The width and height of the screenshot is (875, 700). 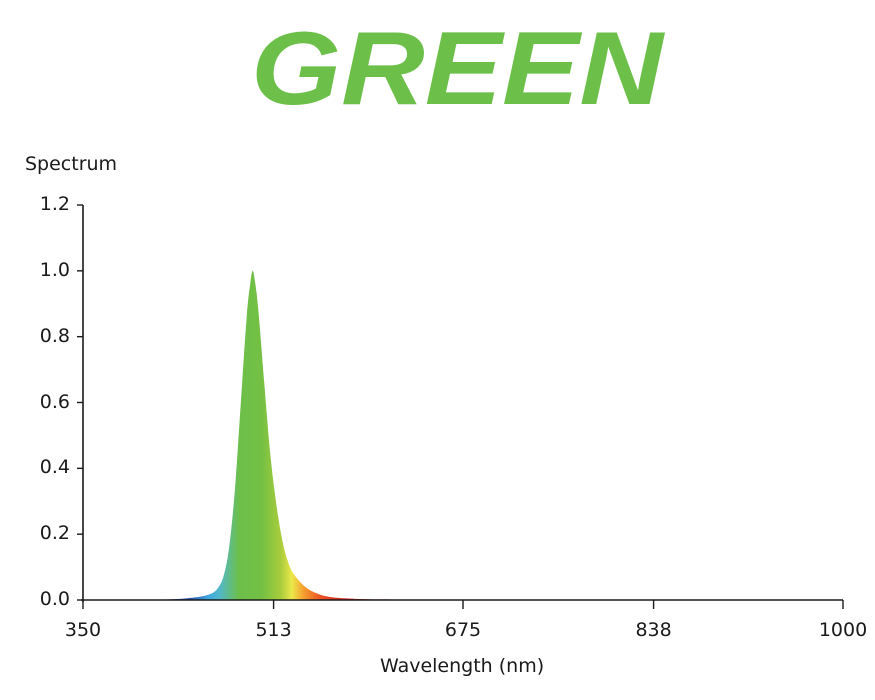 What do you see at coordinates (54, 204) in the screenshot?
I see `y-tick-label: 1.2` at bounding box center [54, 204].